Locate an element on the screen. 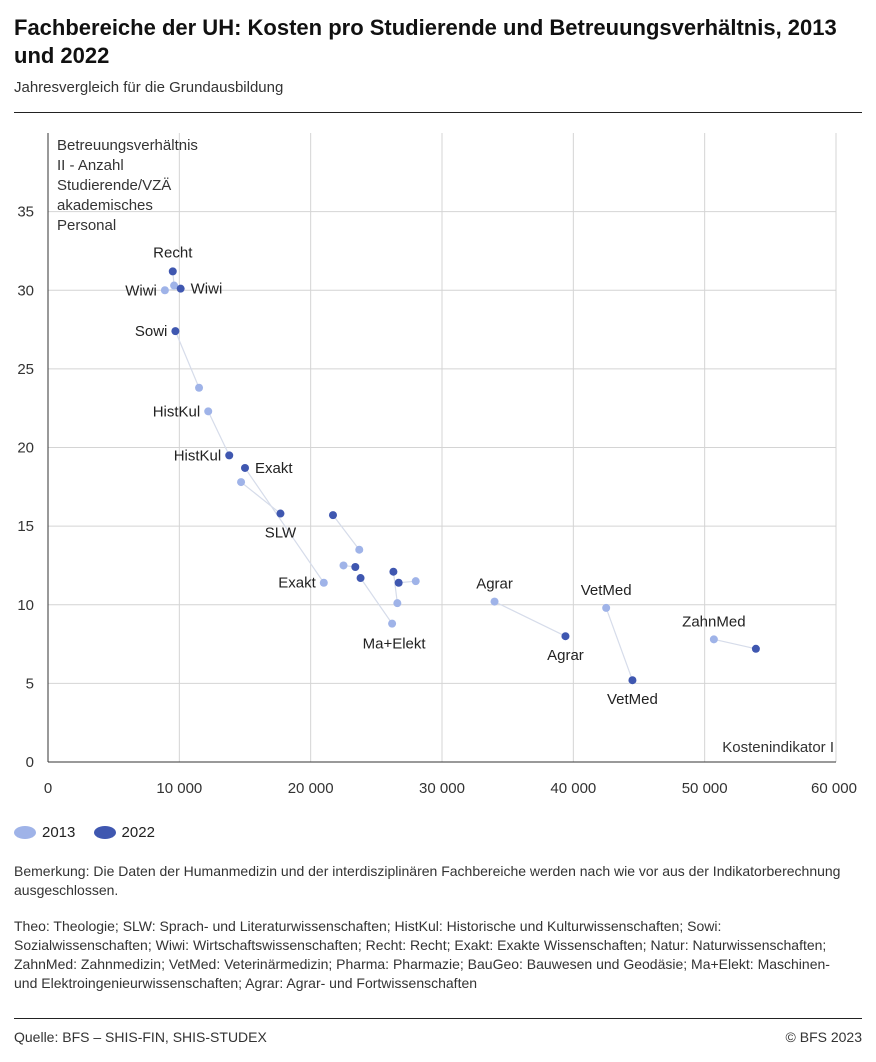 The width and height of the screenshot is (876, 1062). data-label-2022-agrar: Agrar is located at coordinates (565, 655).